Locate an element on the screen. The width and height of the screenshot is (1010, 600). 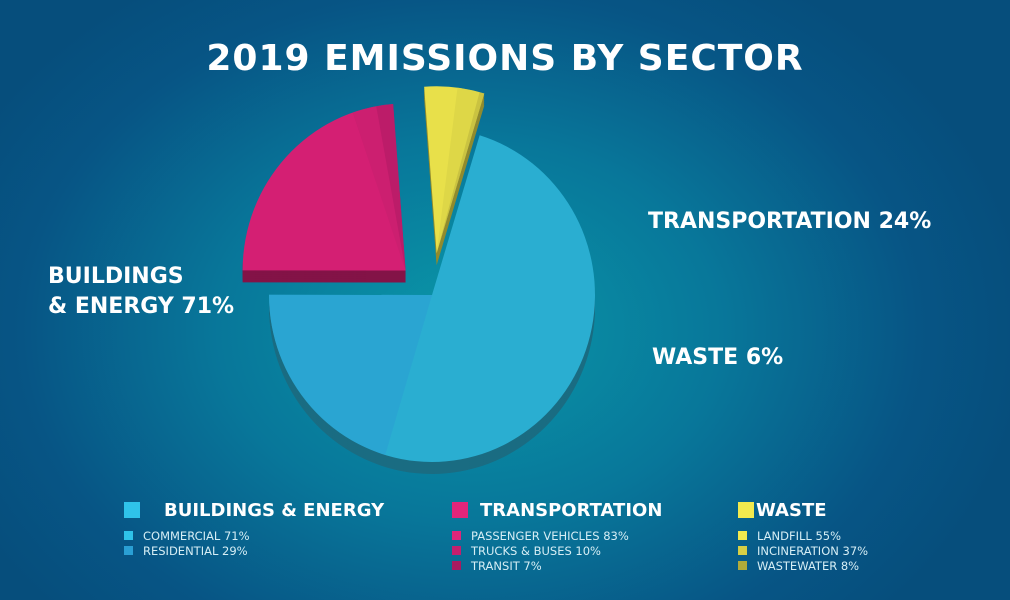
legend-item-wastewater: WASTEWATER 8% is located at coordinates (803, 565).